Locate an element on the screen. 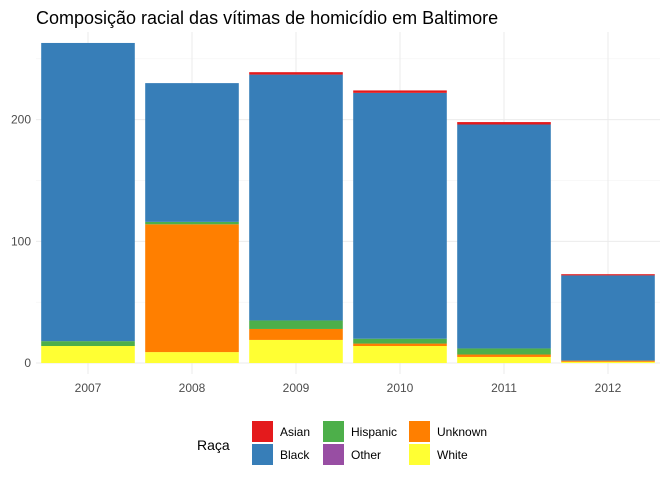  legend-key-white is located at coordinates (419, 454).